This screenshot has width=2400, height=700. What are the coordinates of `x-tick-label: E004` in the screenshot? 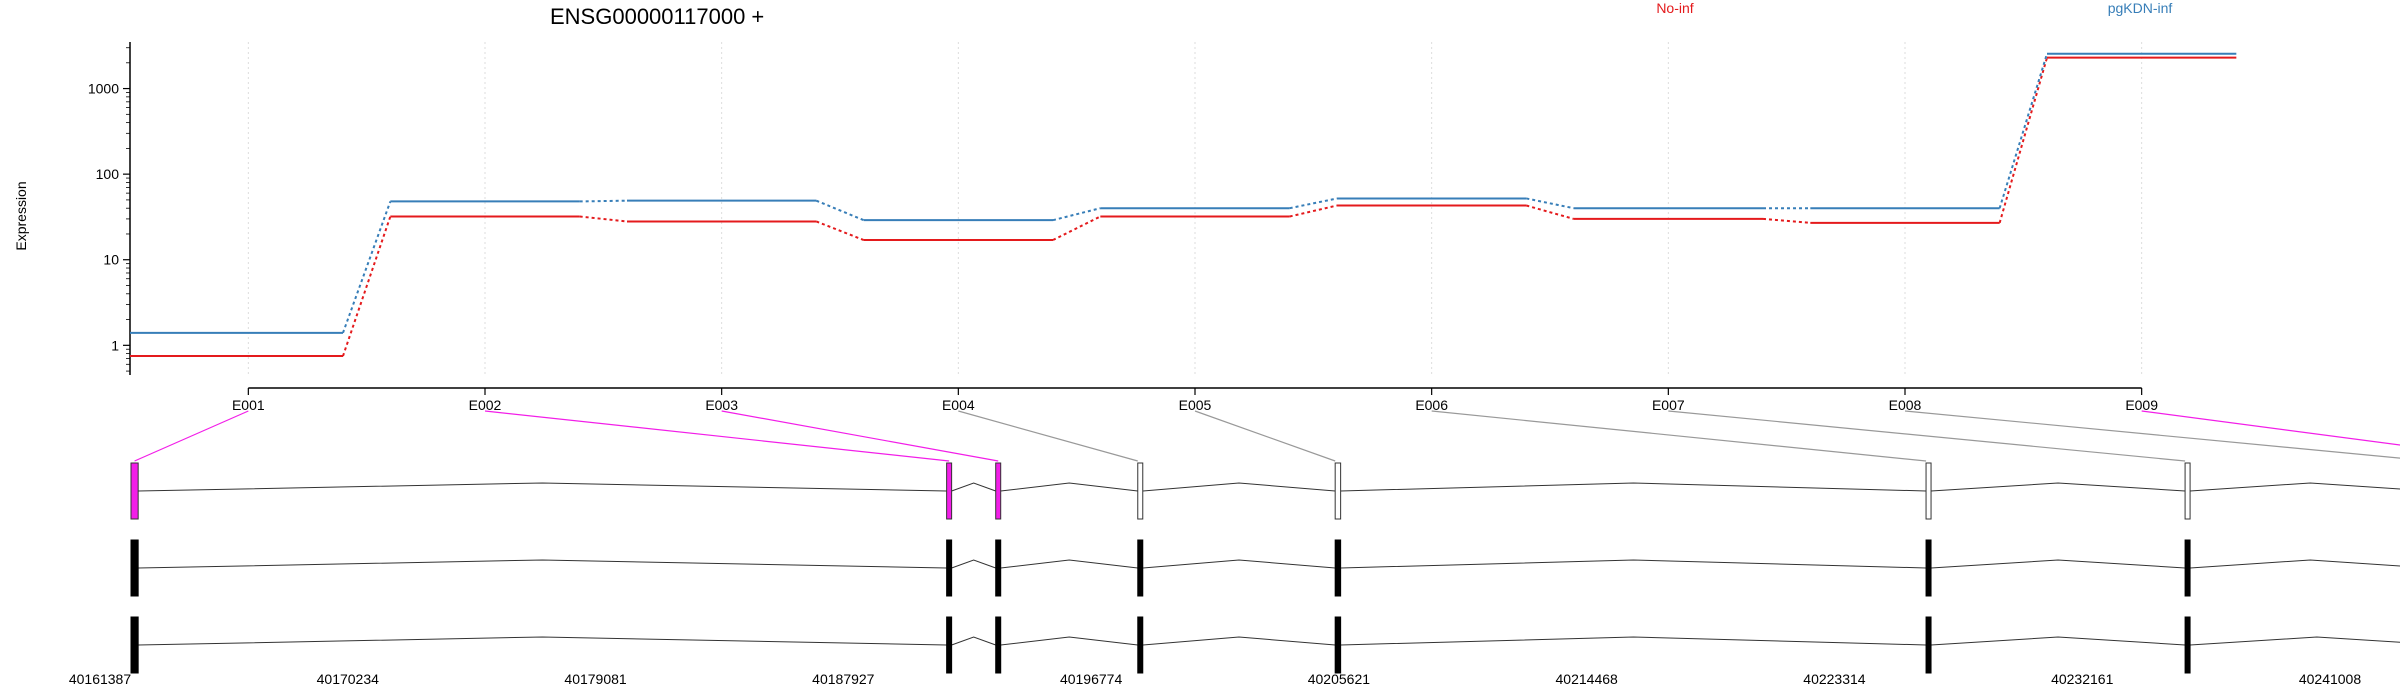 It's located at (958, 405).